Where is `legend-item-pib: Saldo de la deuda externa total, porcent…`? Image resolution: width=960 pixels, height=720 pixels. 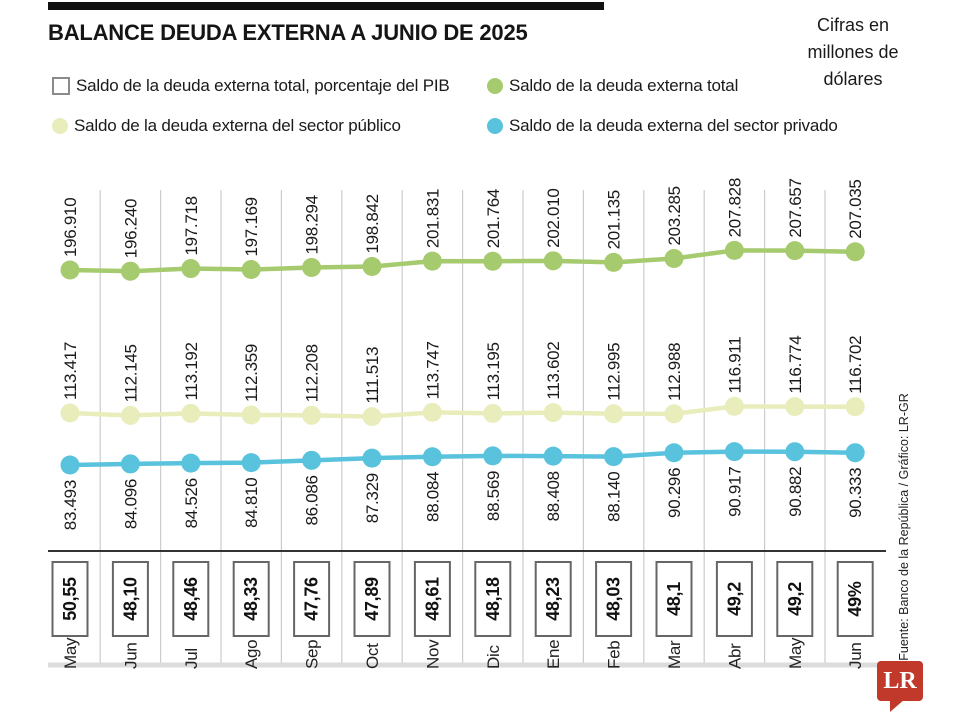
legend-item-pib: Saldo de la deuda externa total, porcent… is located at coordinates (251, 86).